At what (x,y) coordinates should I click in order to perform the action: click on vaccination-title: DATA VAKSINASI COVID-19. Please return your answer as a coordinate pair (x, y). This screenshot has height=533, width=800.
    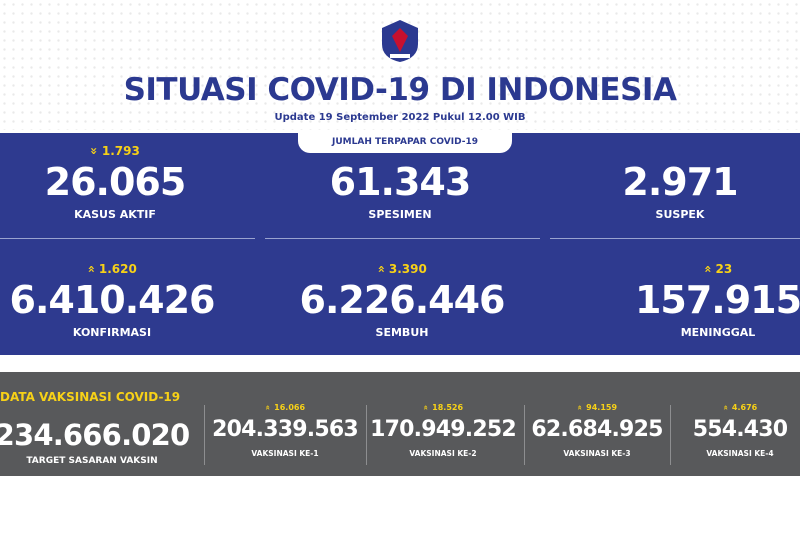
    Looking at the image, I should click on (90, 397).